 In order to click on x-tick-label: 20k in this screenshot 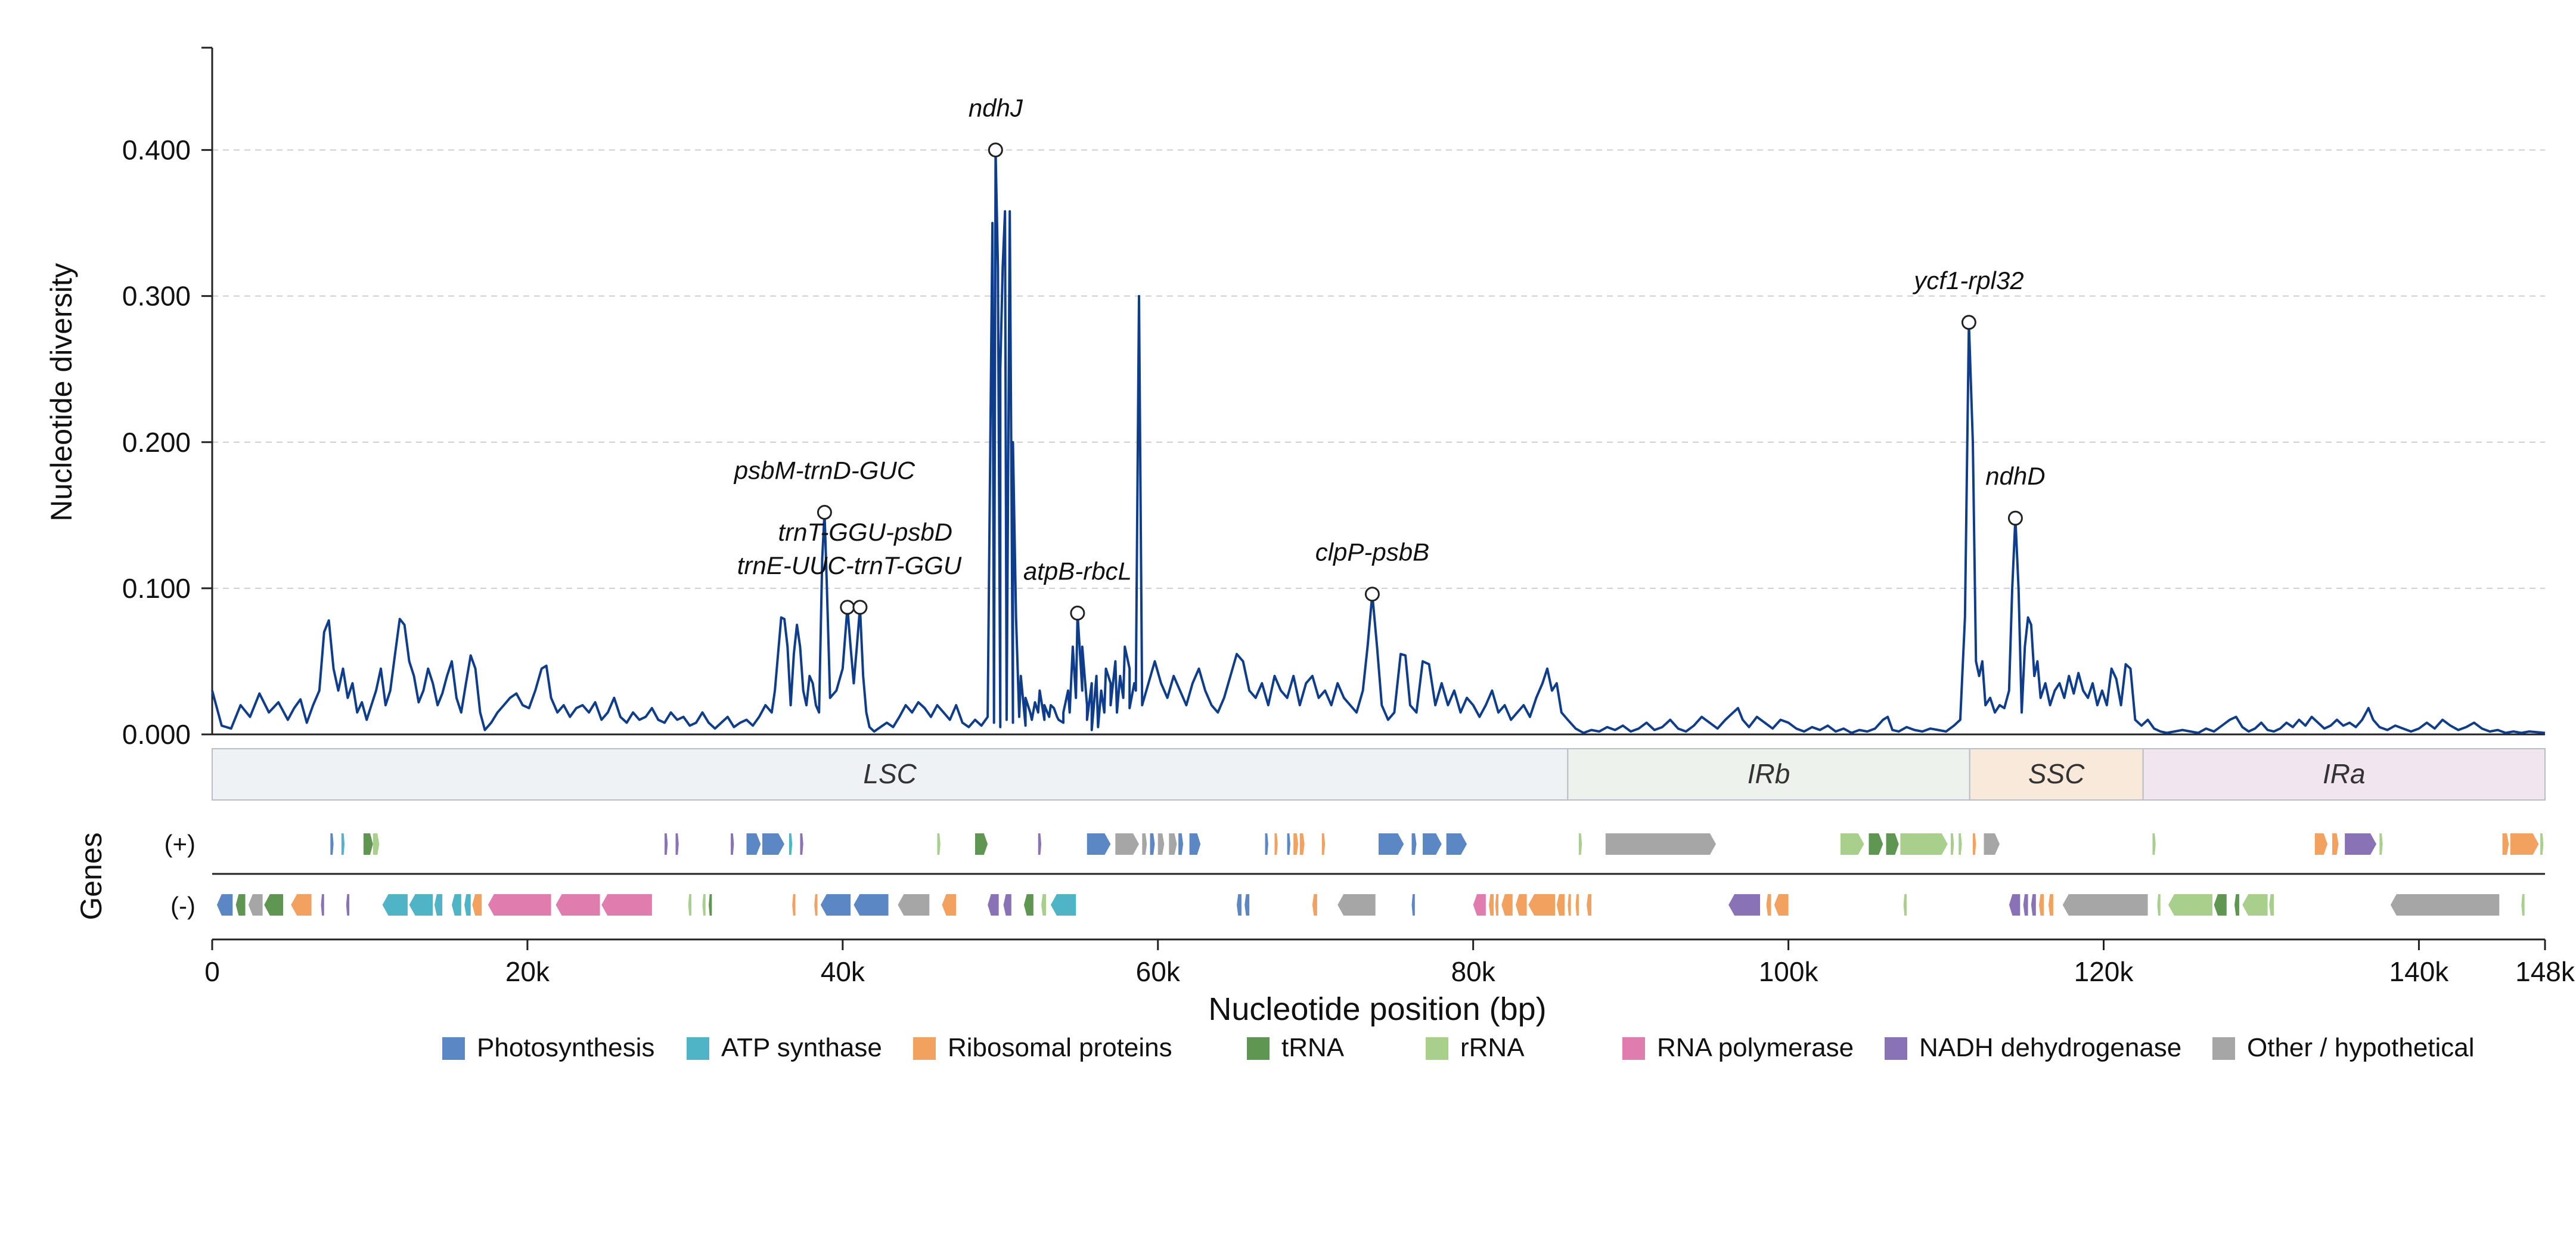, I will do `click(528, 971)`.